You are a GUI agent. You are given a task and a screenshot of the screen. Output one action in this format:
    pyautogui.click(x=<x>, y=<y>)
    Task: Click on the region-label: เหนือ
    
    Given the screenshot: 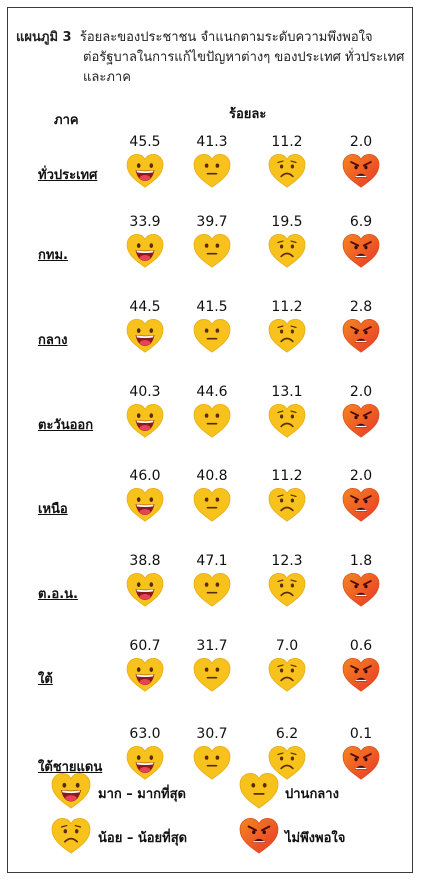 What is the action you would take?
    pyautogui.click(x=53, y=509)
    